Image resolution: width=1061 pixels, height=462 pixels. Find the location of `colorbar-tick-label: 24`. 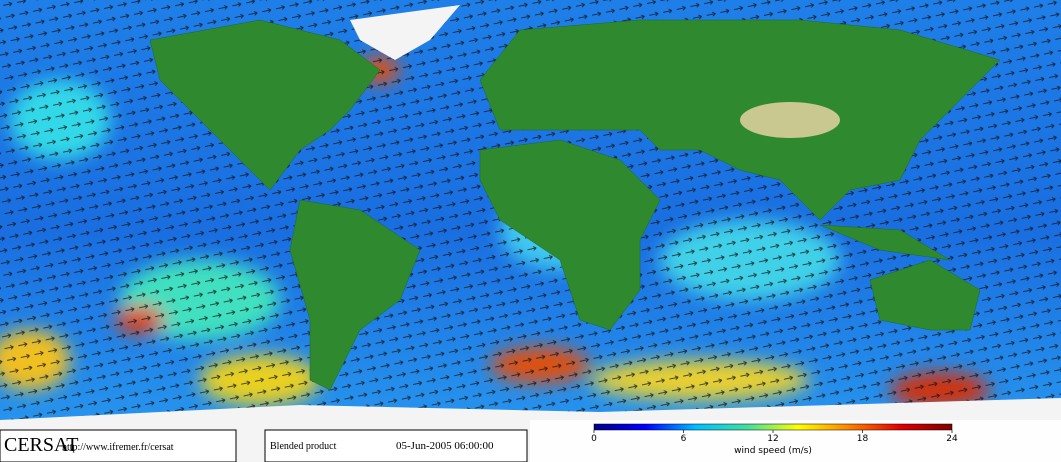

colorbar-tick-label: 24 is located at coordinates (952, 439).